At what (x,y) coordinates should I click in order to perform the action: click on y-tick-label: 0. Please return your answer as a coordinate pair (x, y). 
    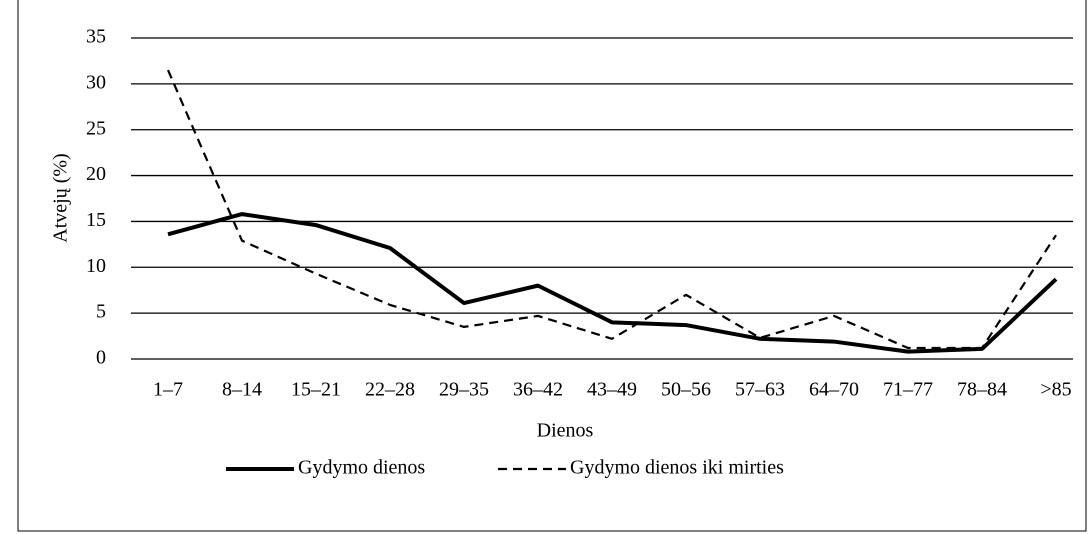
    Looking at the image, I should click on (101, 358).